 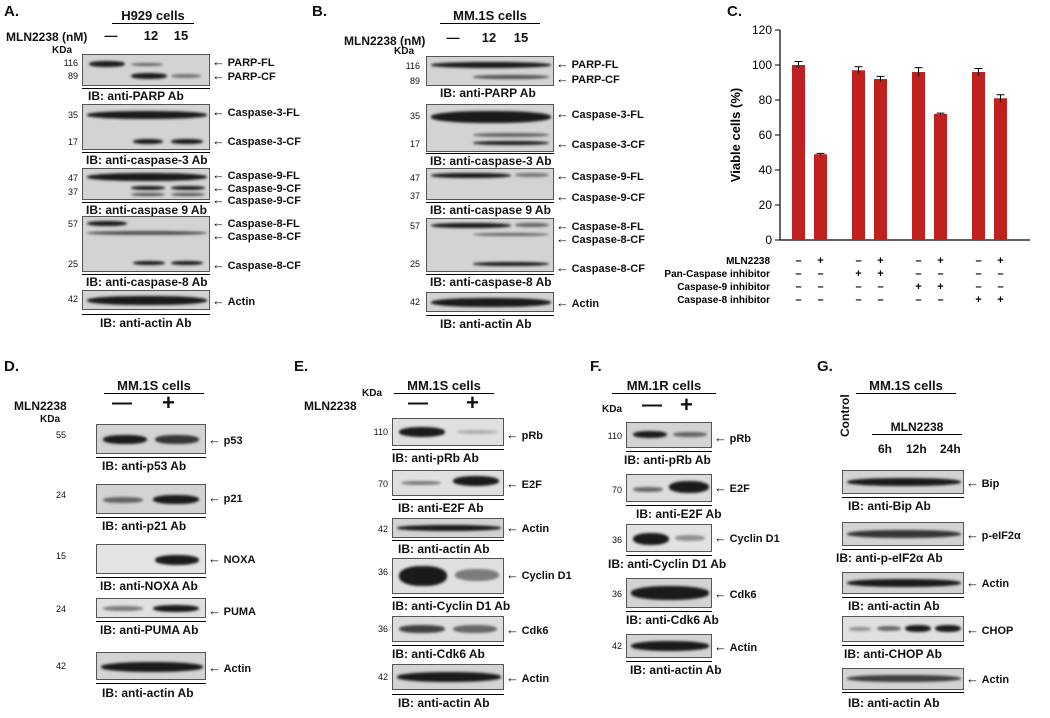 What do you see at coordinates (153, 16) in the screenshot?
I see `cell-line-label: H929 cells` at bounding box center [153, 16].